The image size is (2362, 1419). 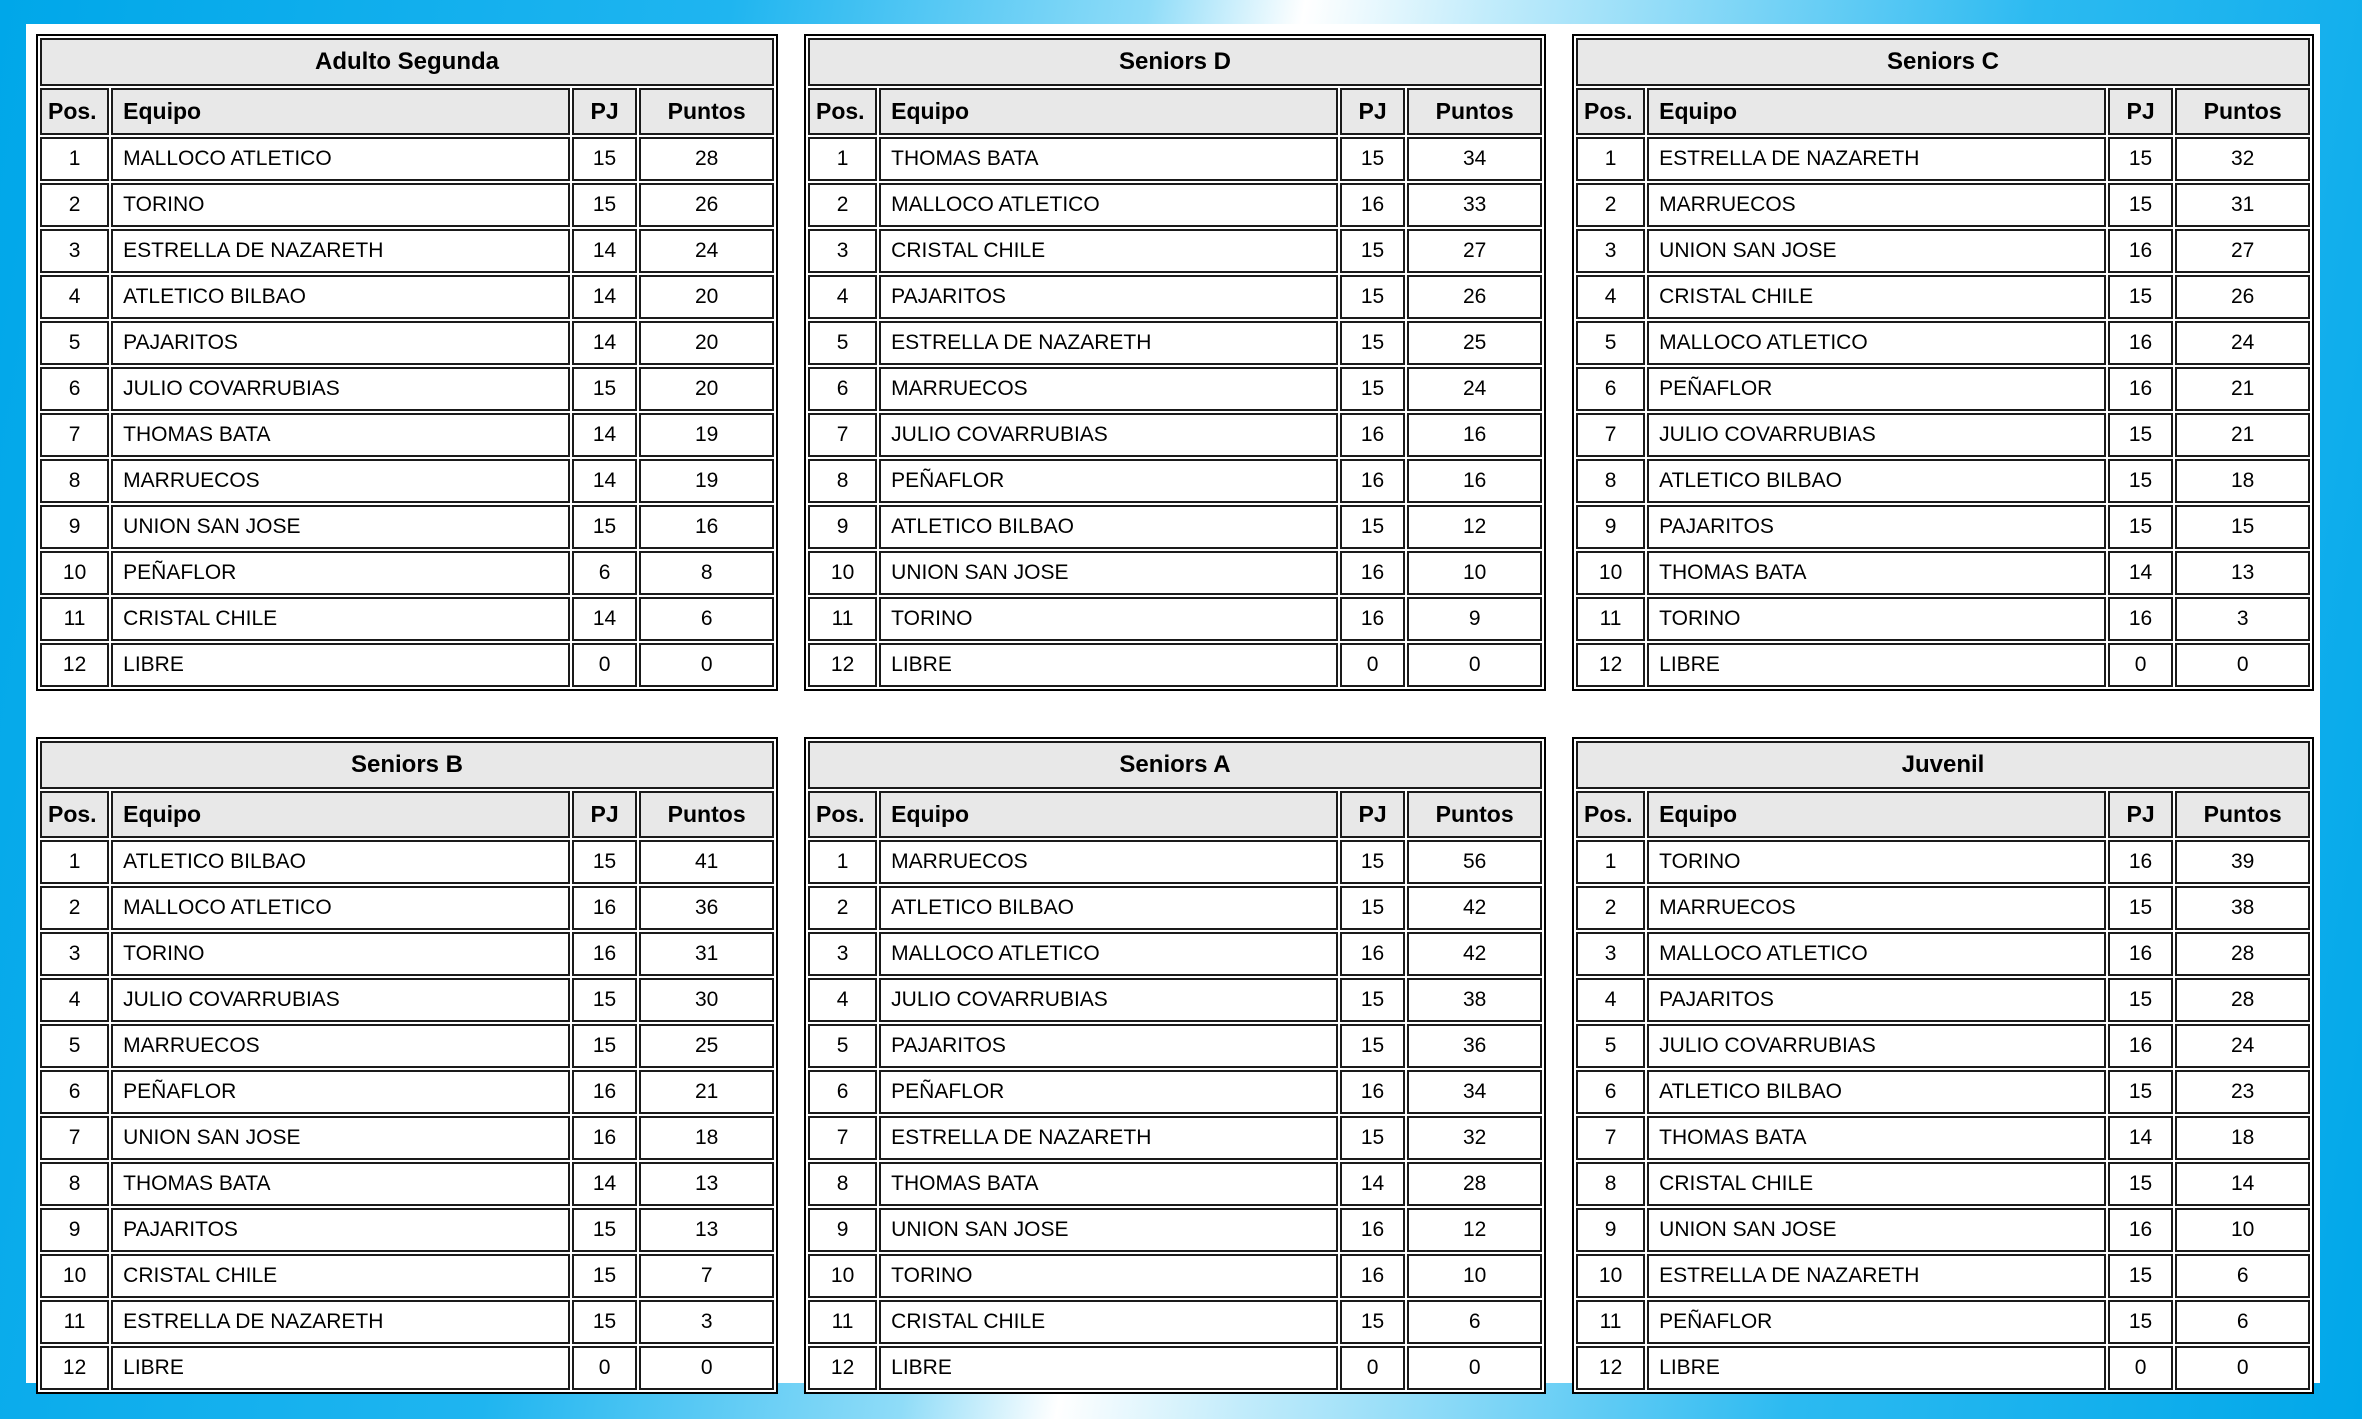 What do you see at coordinates (706, 343) in the screenshot?
I see `puntos-cell: 20` at bounding box center [706, 343].